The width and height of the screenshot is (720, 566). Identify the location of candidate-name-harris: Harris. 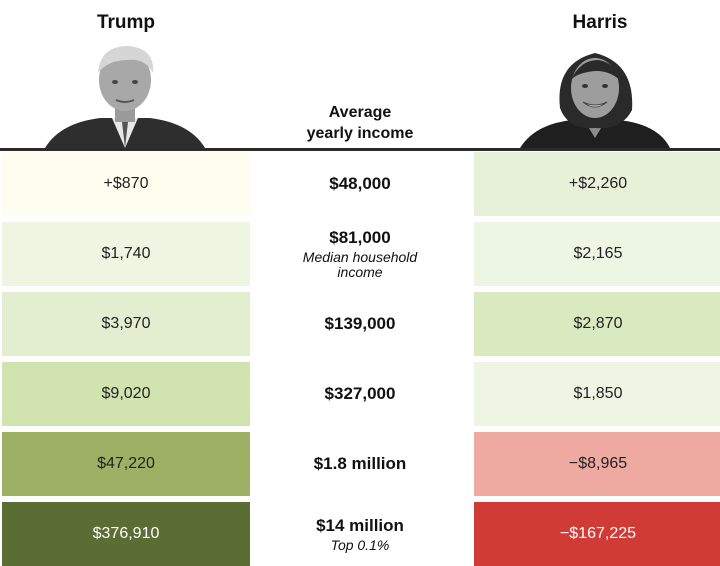
(600, 22).